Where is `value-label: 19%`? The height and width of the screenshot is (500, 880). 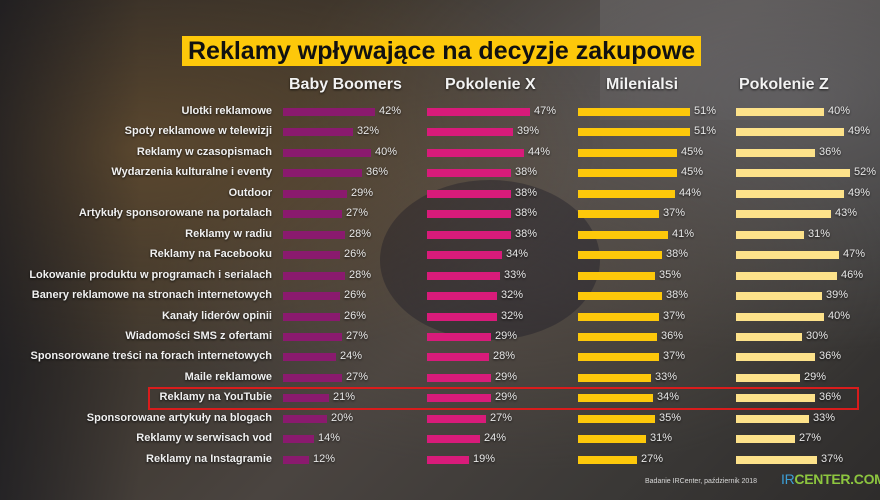
value-label: 19% is located at coordinates (484, 458).